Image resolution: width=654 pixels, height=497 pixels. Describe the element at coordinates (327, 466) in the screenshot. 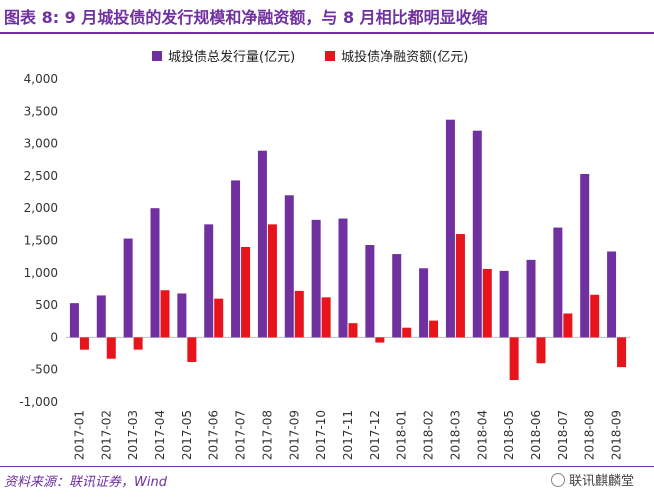

I see `footer-divider` at that location.